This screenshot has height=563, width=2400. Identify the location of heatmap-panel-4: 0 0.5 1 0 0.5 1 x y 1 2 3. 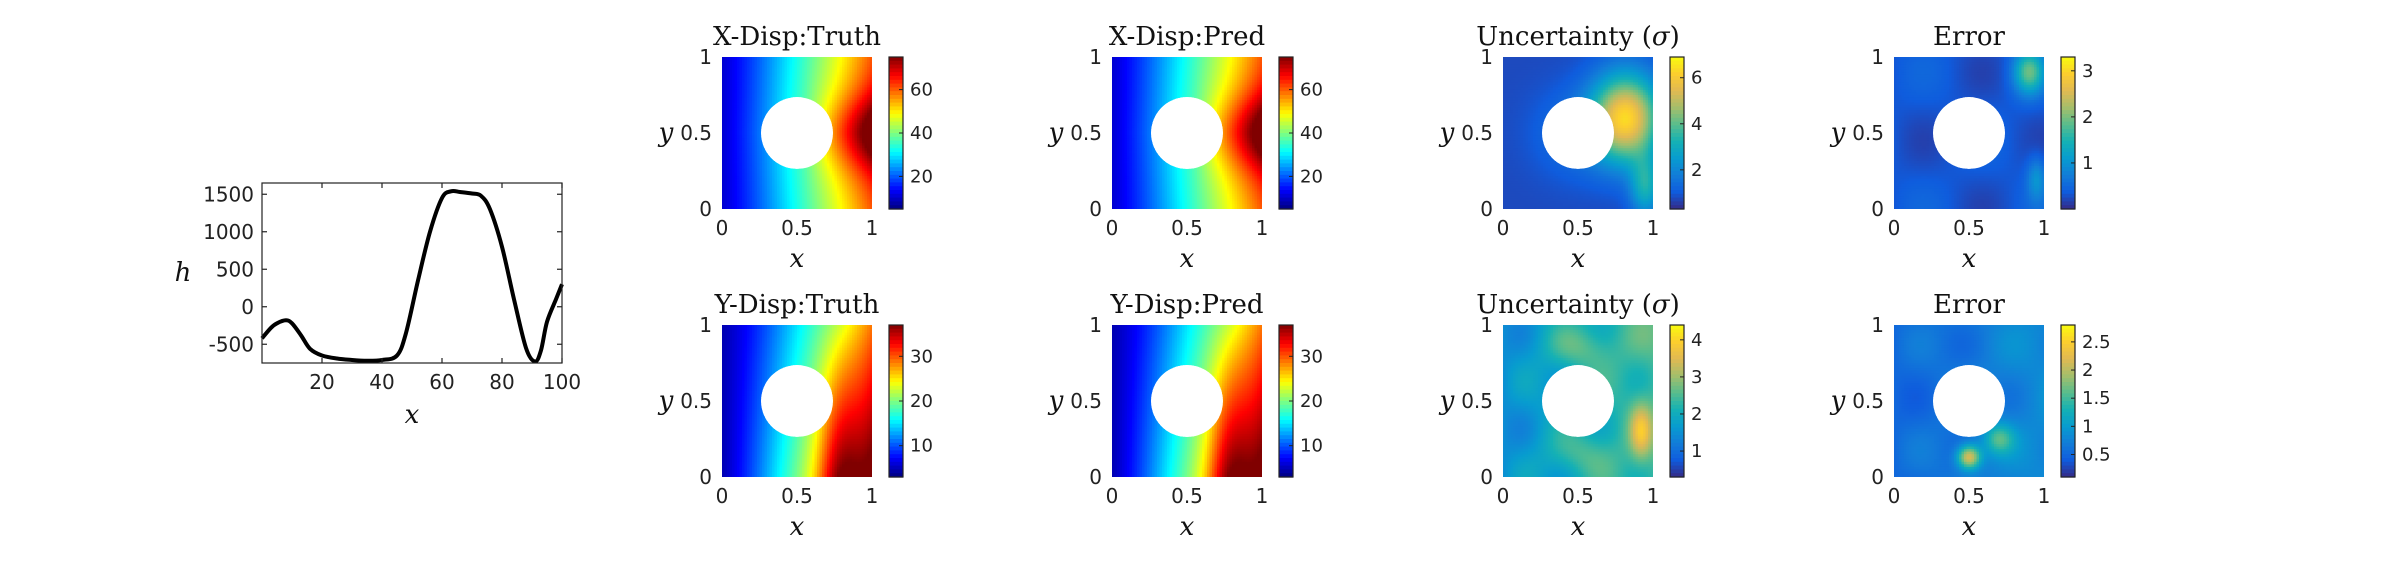
(1962, 159).